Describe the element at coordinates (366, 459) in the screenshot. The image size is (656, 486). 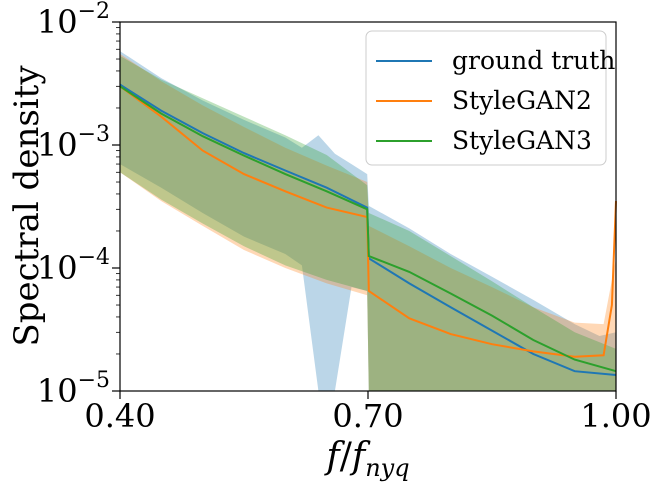
I see `x-axis-label: f/fnyq` at that location.